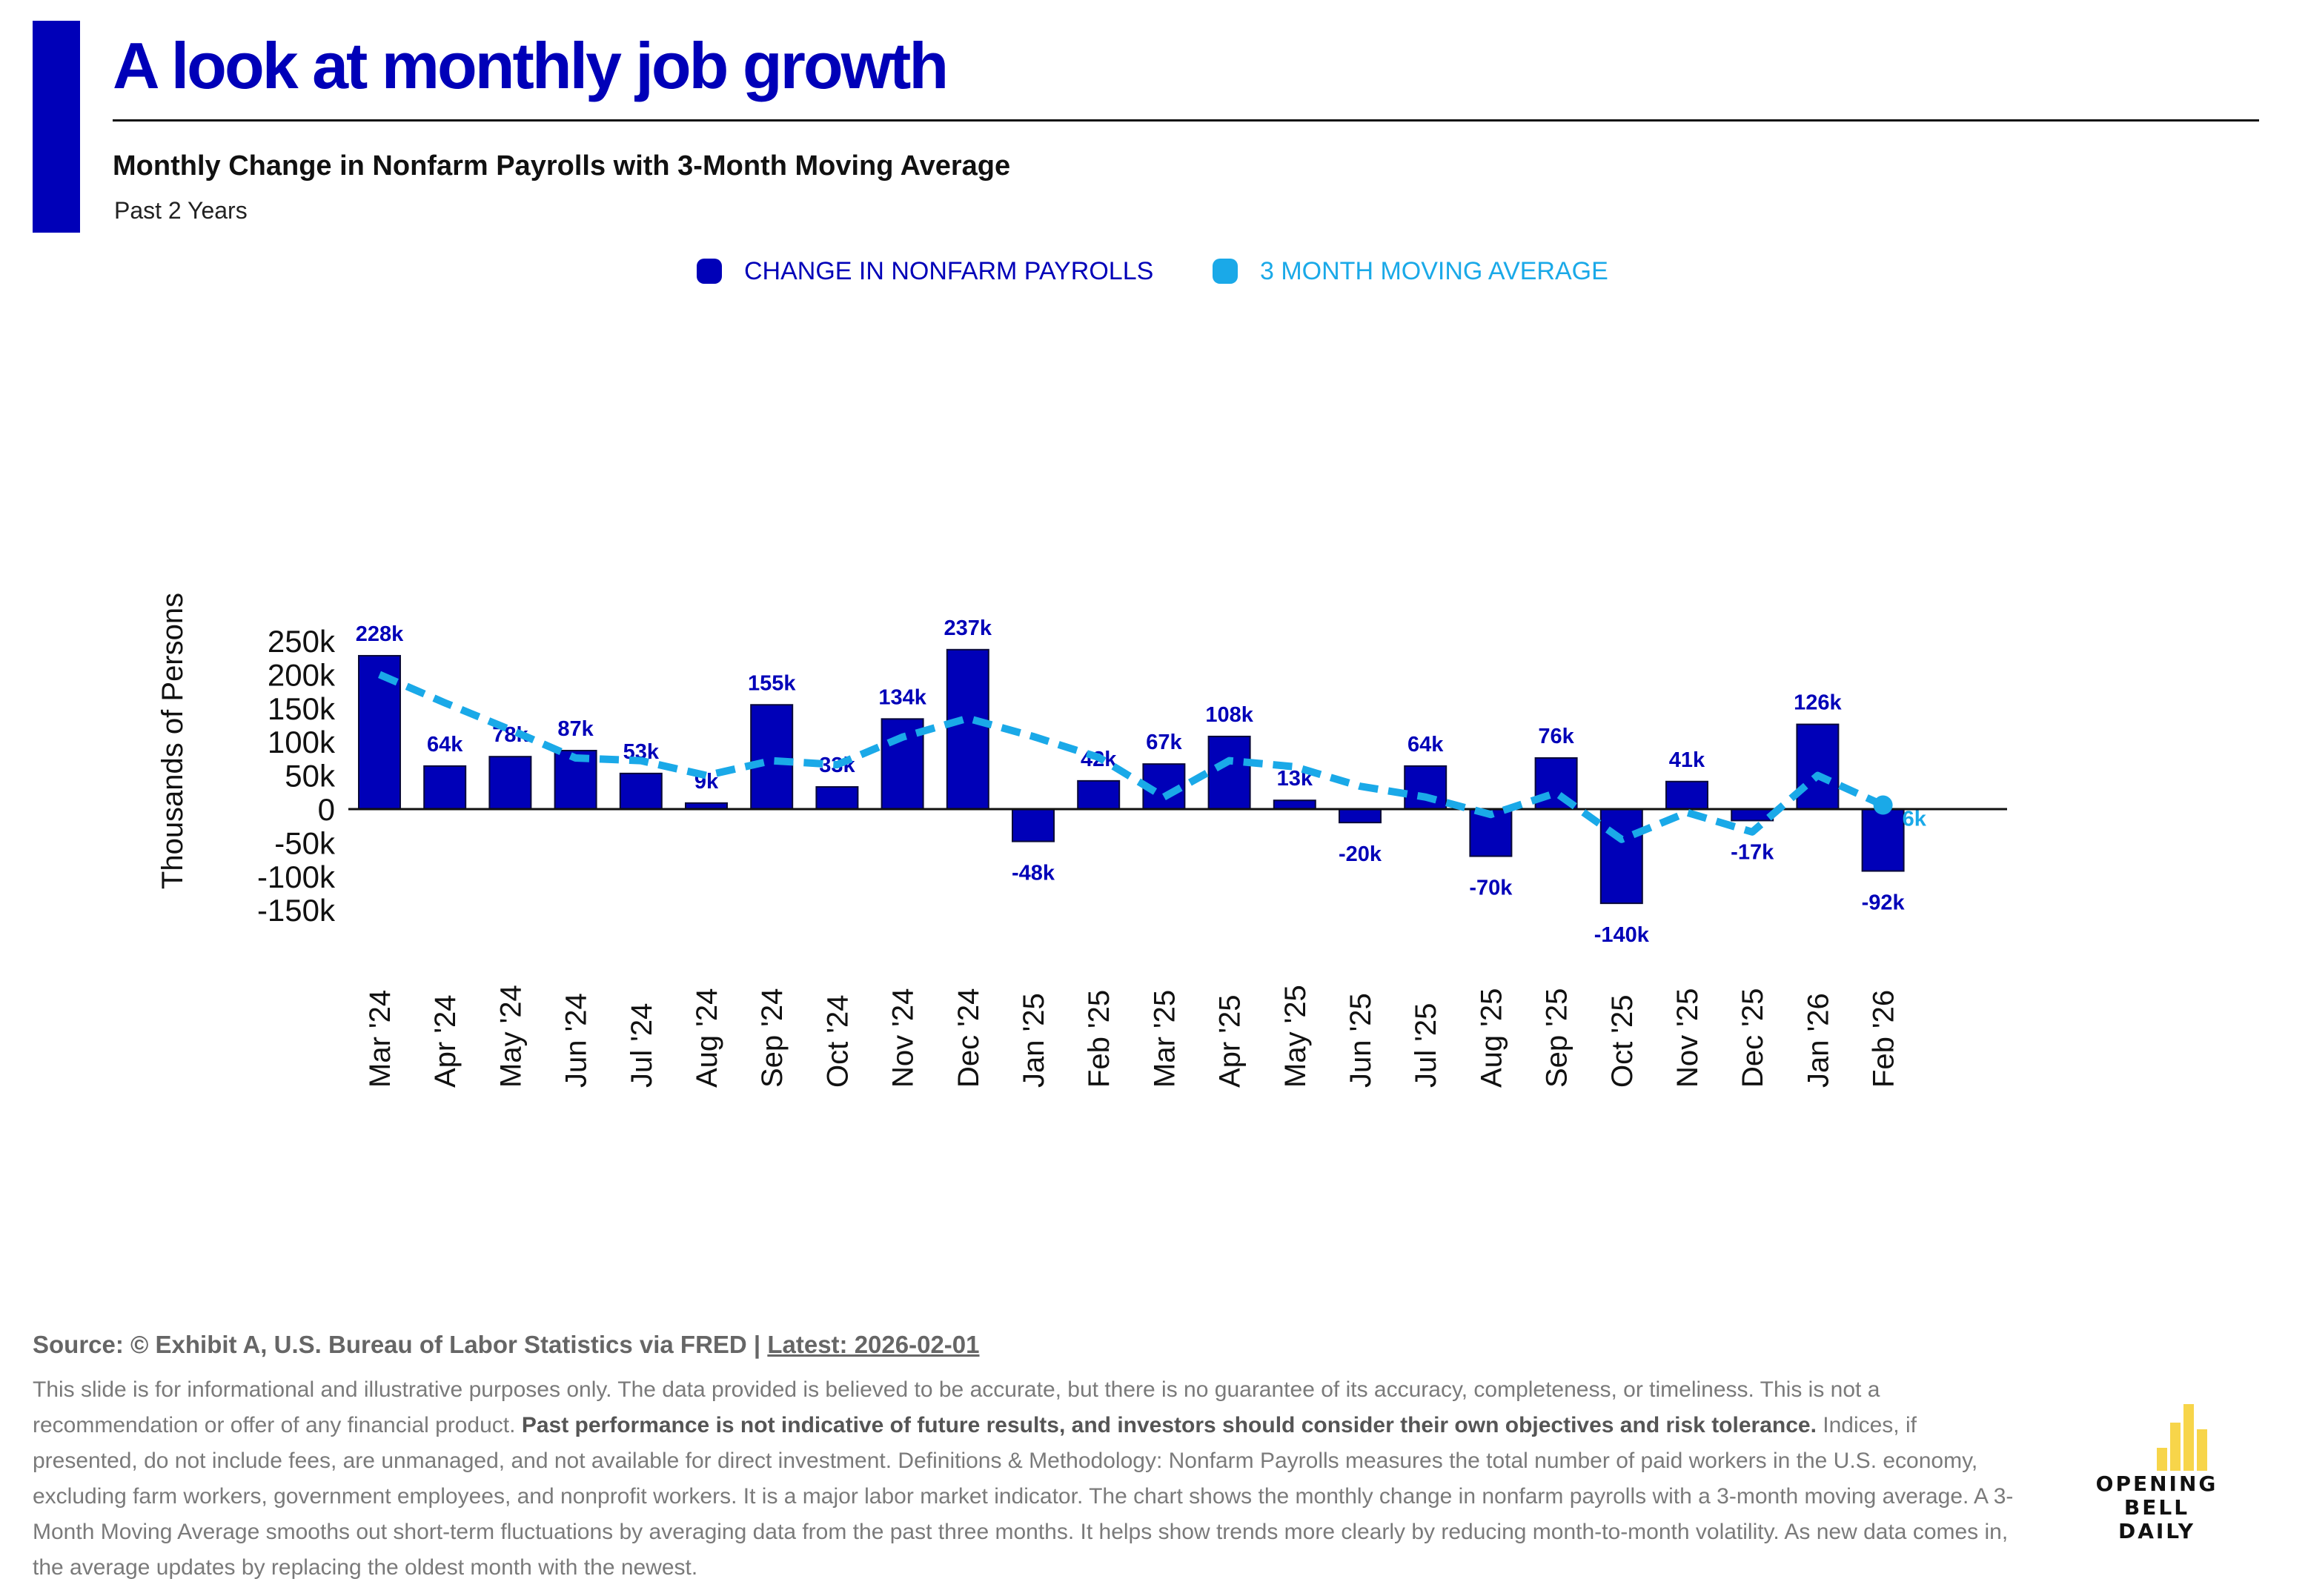 The height and width of the screenshot is (1596, 2308). What do you see at coordinates (772, 1038) in the screenshot?
I see `x-tick-label: Sep '24` at bounding box center [772, 1038].